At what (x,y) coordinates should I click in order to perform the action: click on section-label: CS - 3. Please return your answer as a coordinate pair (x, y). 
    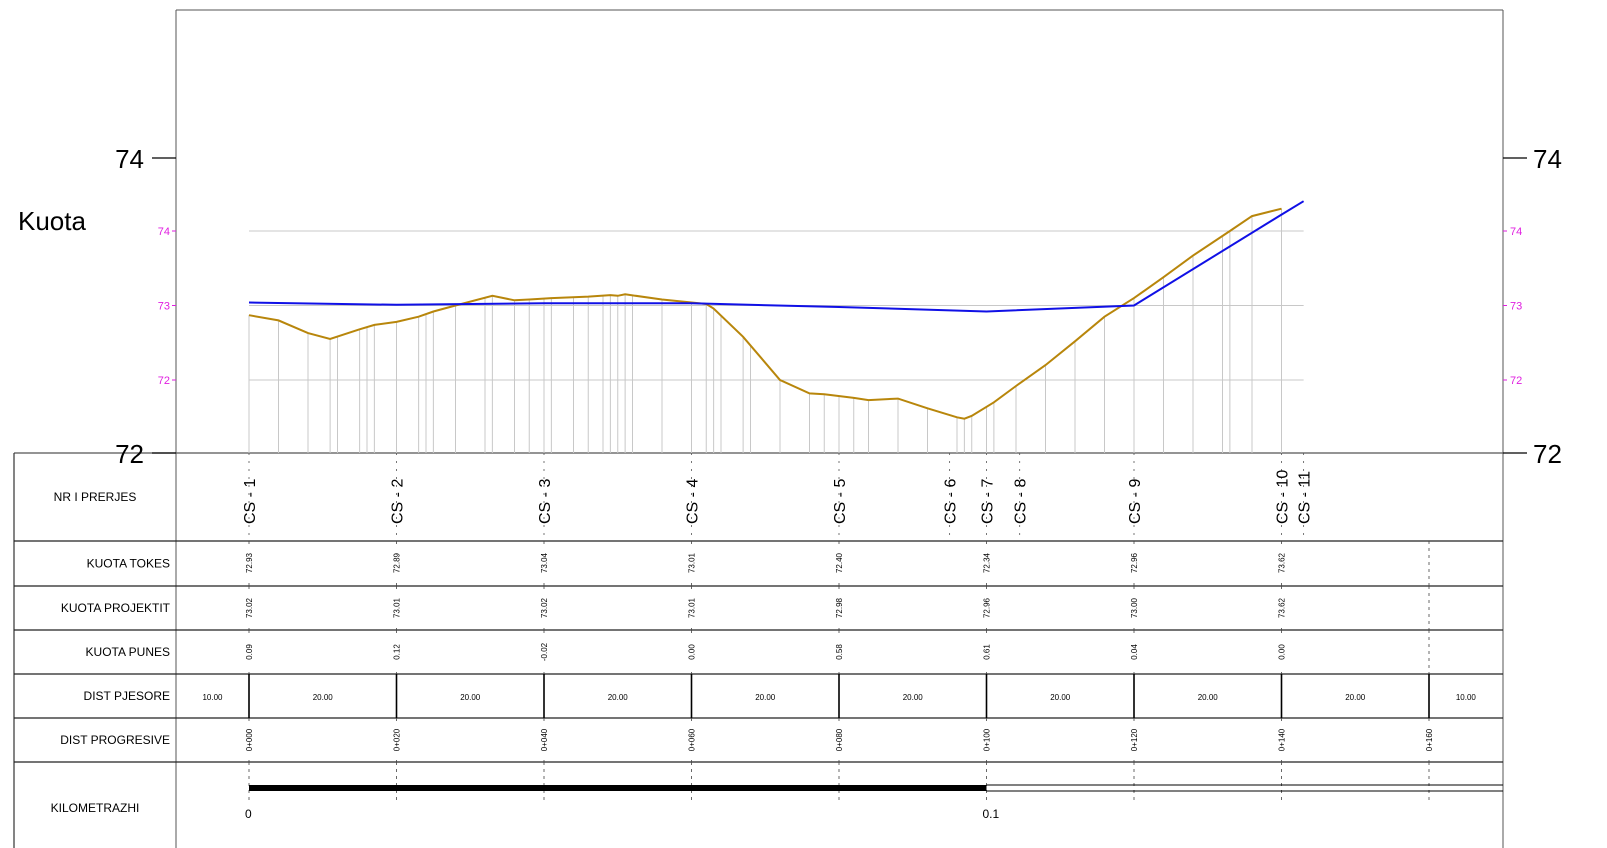
    Looking at the image, I should click on (545, 501).